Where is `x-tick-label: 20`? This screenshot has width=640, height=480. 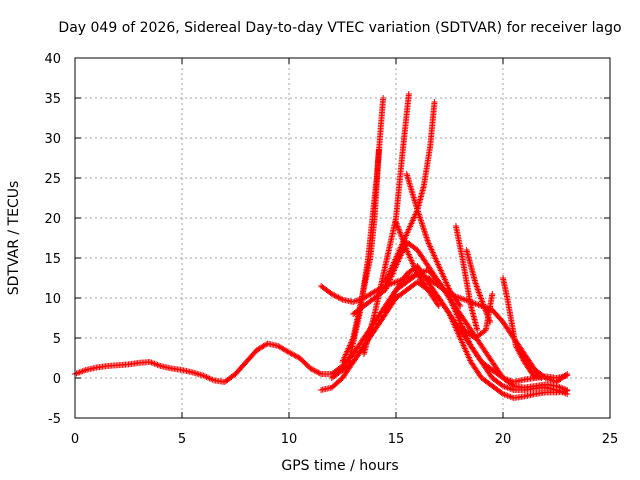
x-tick-label: 20 is located at coordinates (503, 439).